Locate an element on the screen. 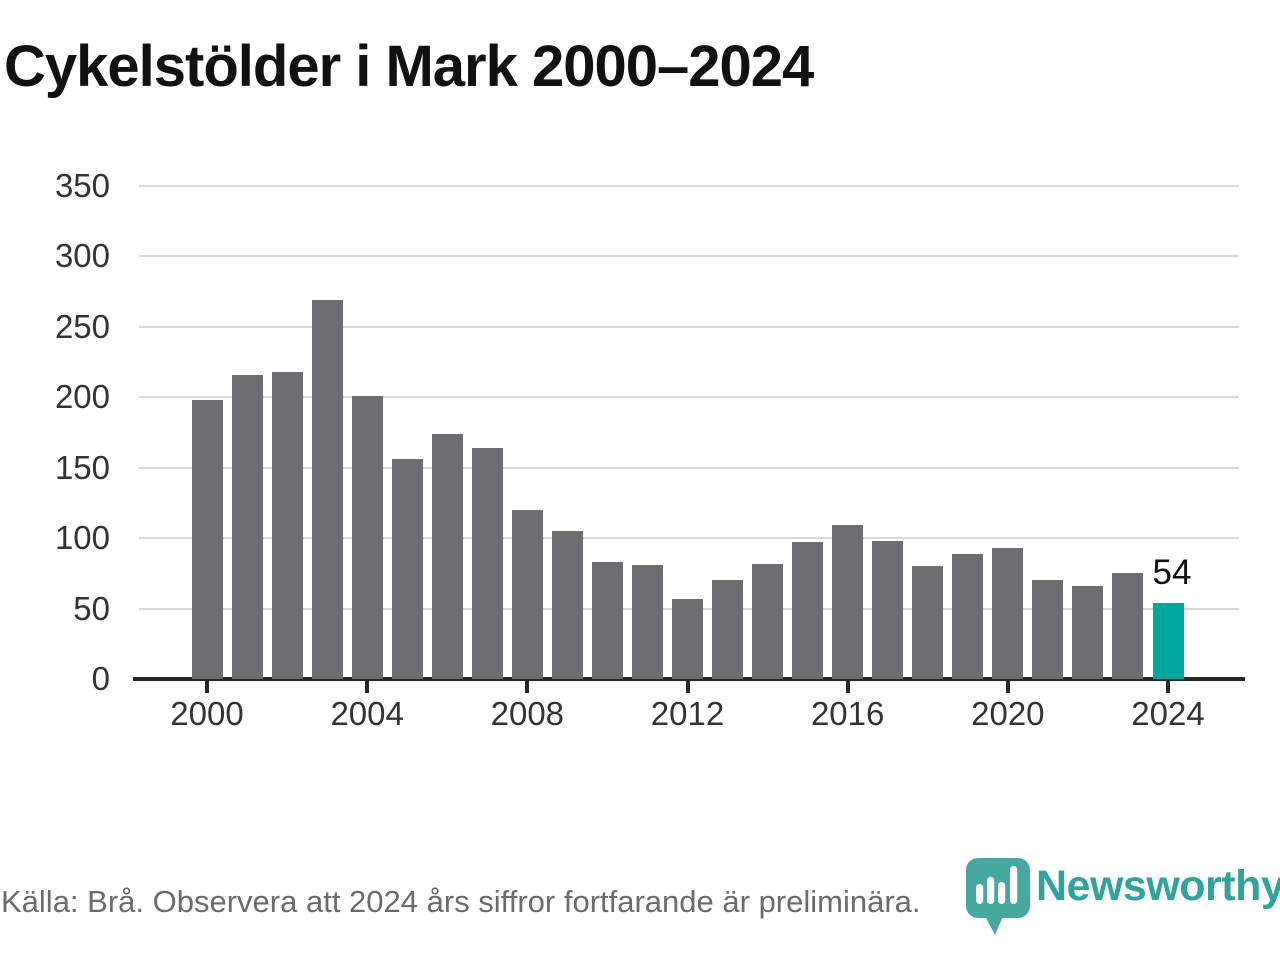 The image size is (1280, 960). x-axis-tick-2024 is located at coordinates (1168, 686).